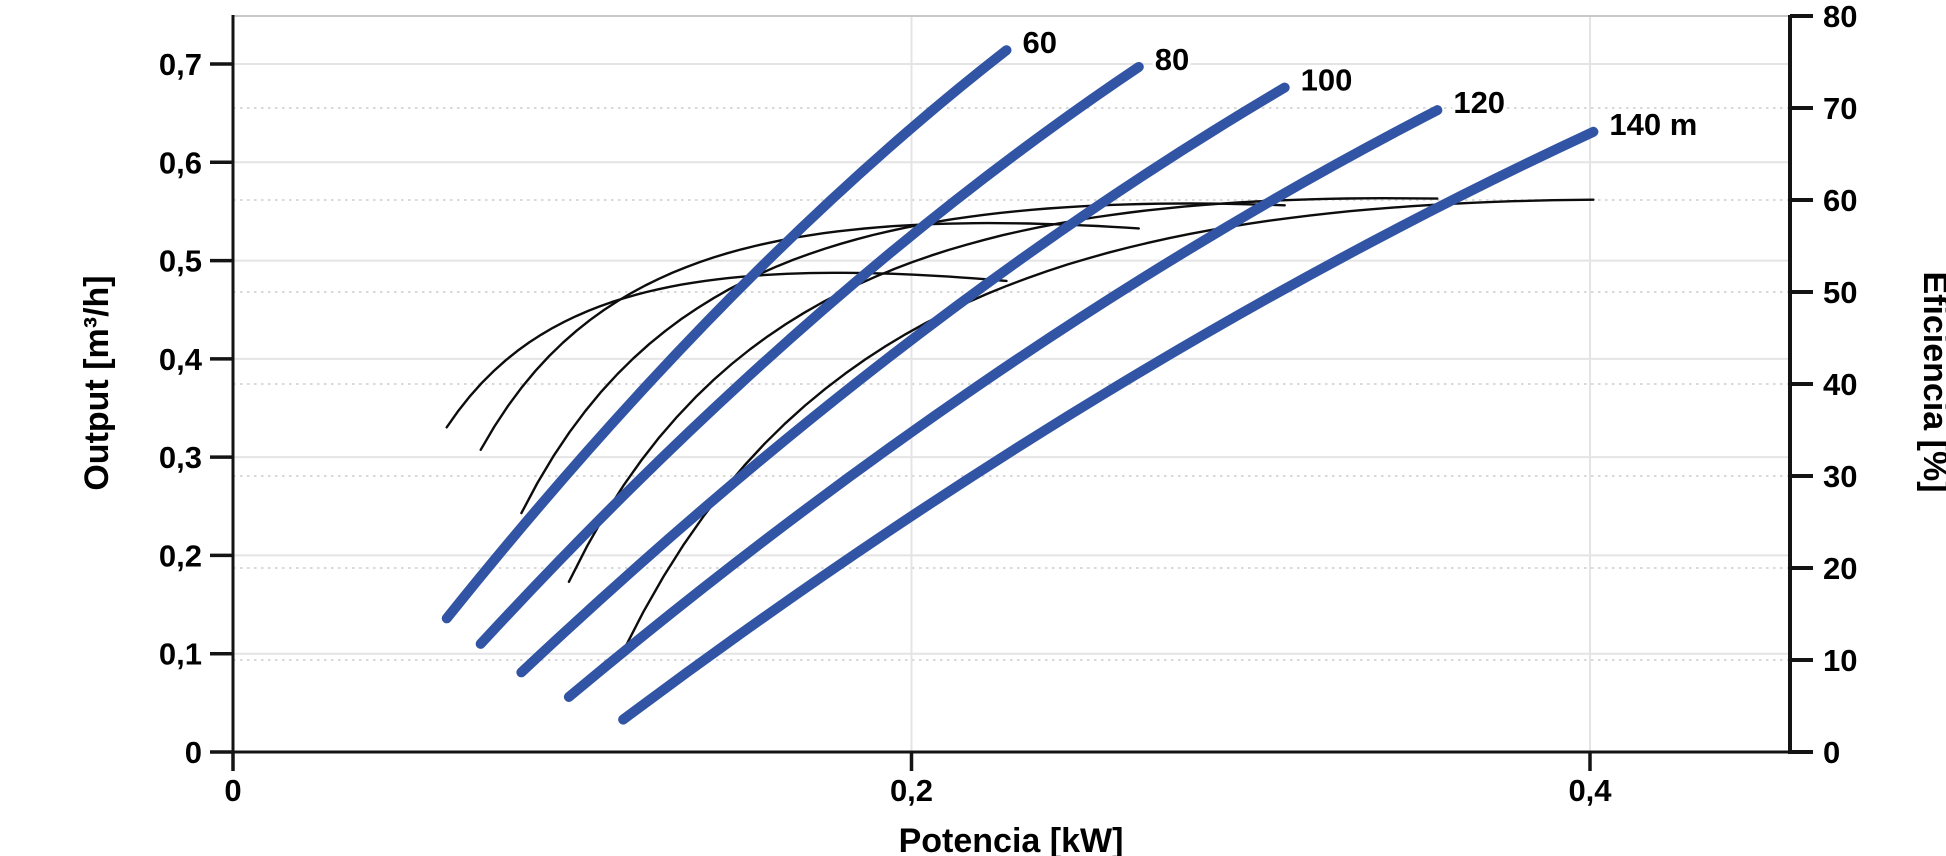 This screenshot has height=856, width=1946. Describe the element at coordinates (1931, 381) in the screenshot. I see `y-axis-right-title: Eficiencia [%]` at that location.